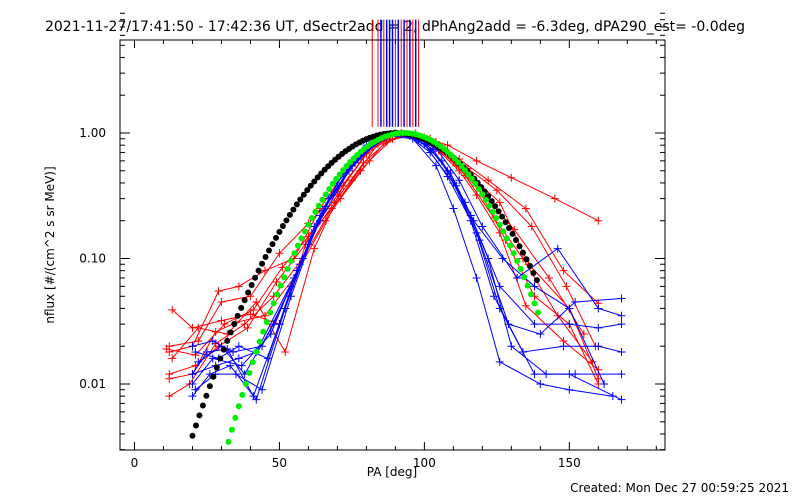  I want to click on y-tick-label: 0.01, so click(92, 384).